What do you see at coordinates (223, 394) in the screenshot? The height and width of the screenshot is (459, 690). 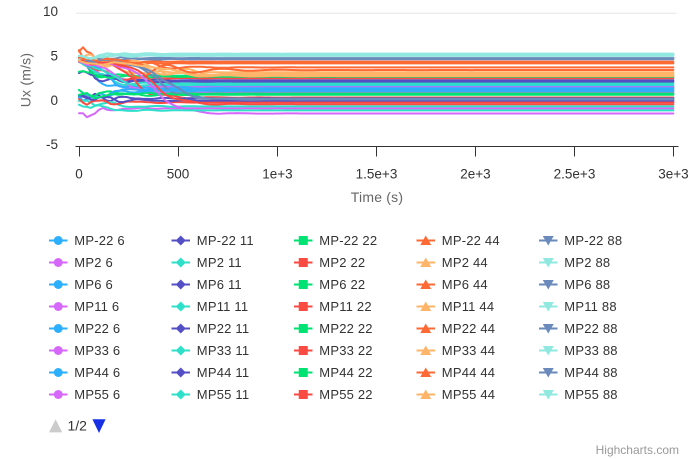 I see `svg-text: MP55 11` at bounding box center [223, 394].